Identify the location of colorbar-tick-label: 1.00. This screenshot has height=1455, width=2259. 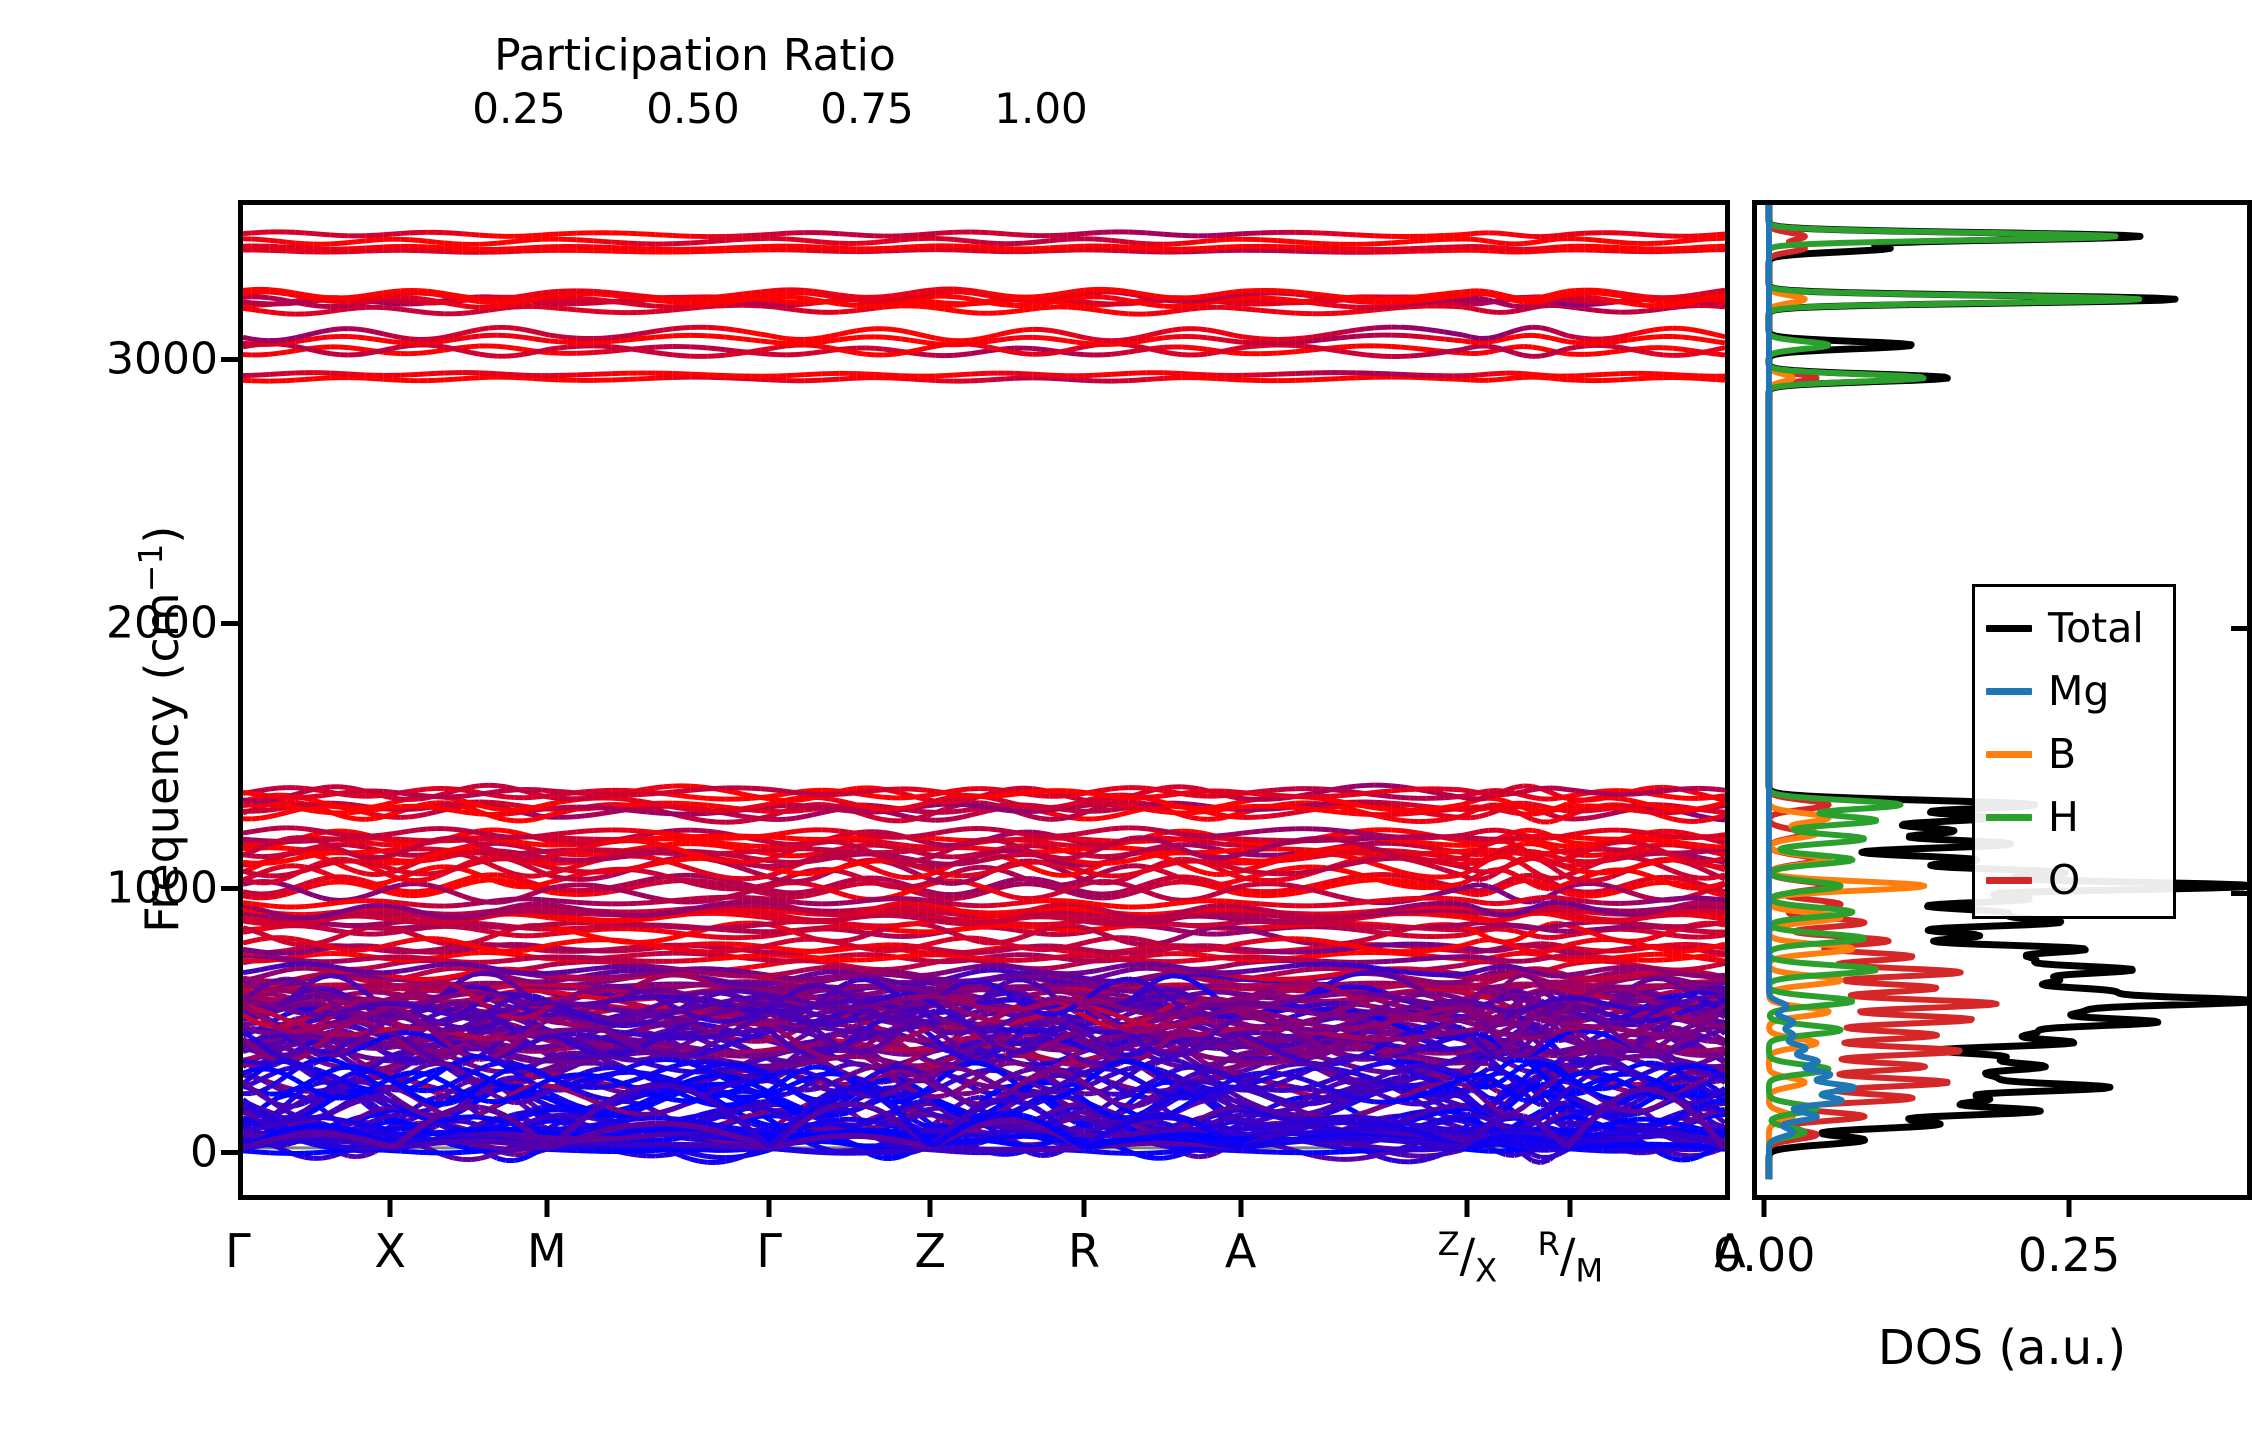
(1041, 108).